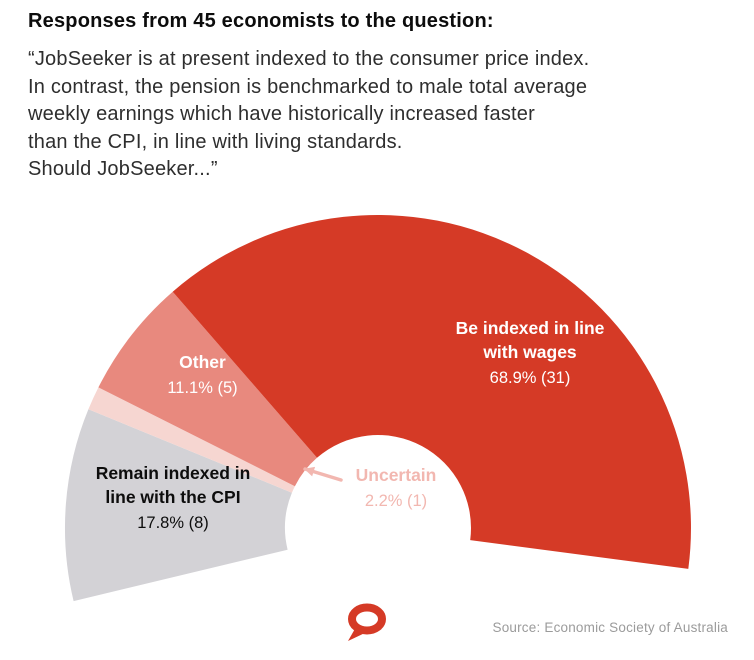 The height and width of the screenshot is (660, 754). I want to click on speech-bubble-logo, so click(367, 622).